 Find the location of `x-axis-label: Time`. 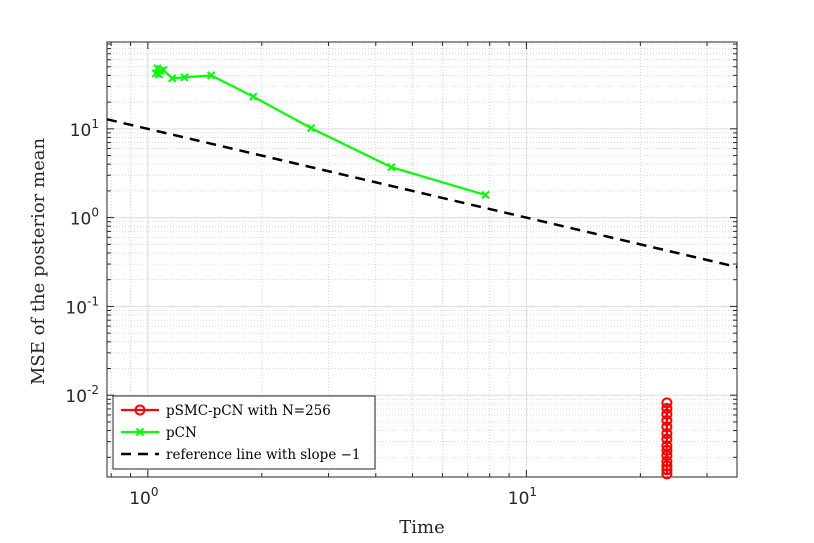

x-axis-label: Time is located at coordinates (421, 527).